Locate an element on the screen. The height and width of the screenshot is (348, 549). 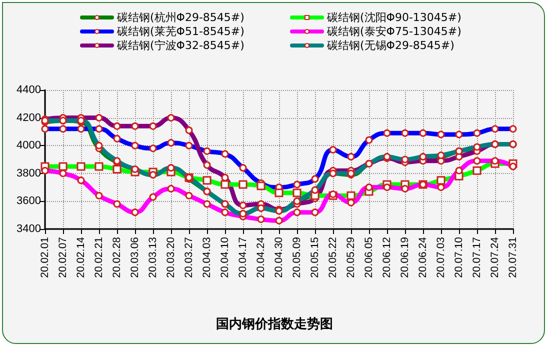
y-tick-label: 3400 is located at coordinates (28, 229).